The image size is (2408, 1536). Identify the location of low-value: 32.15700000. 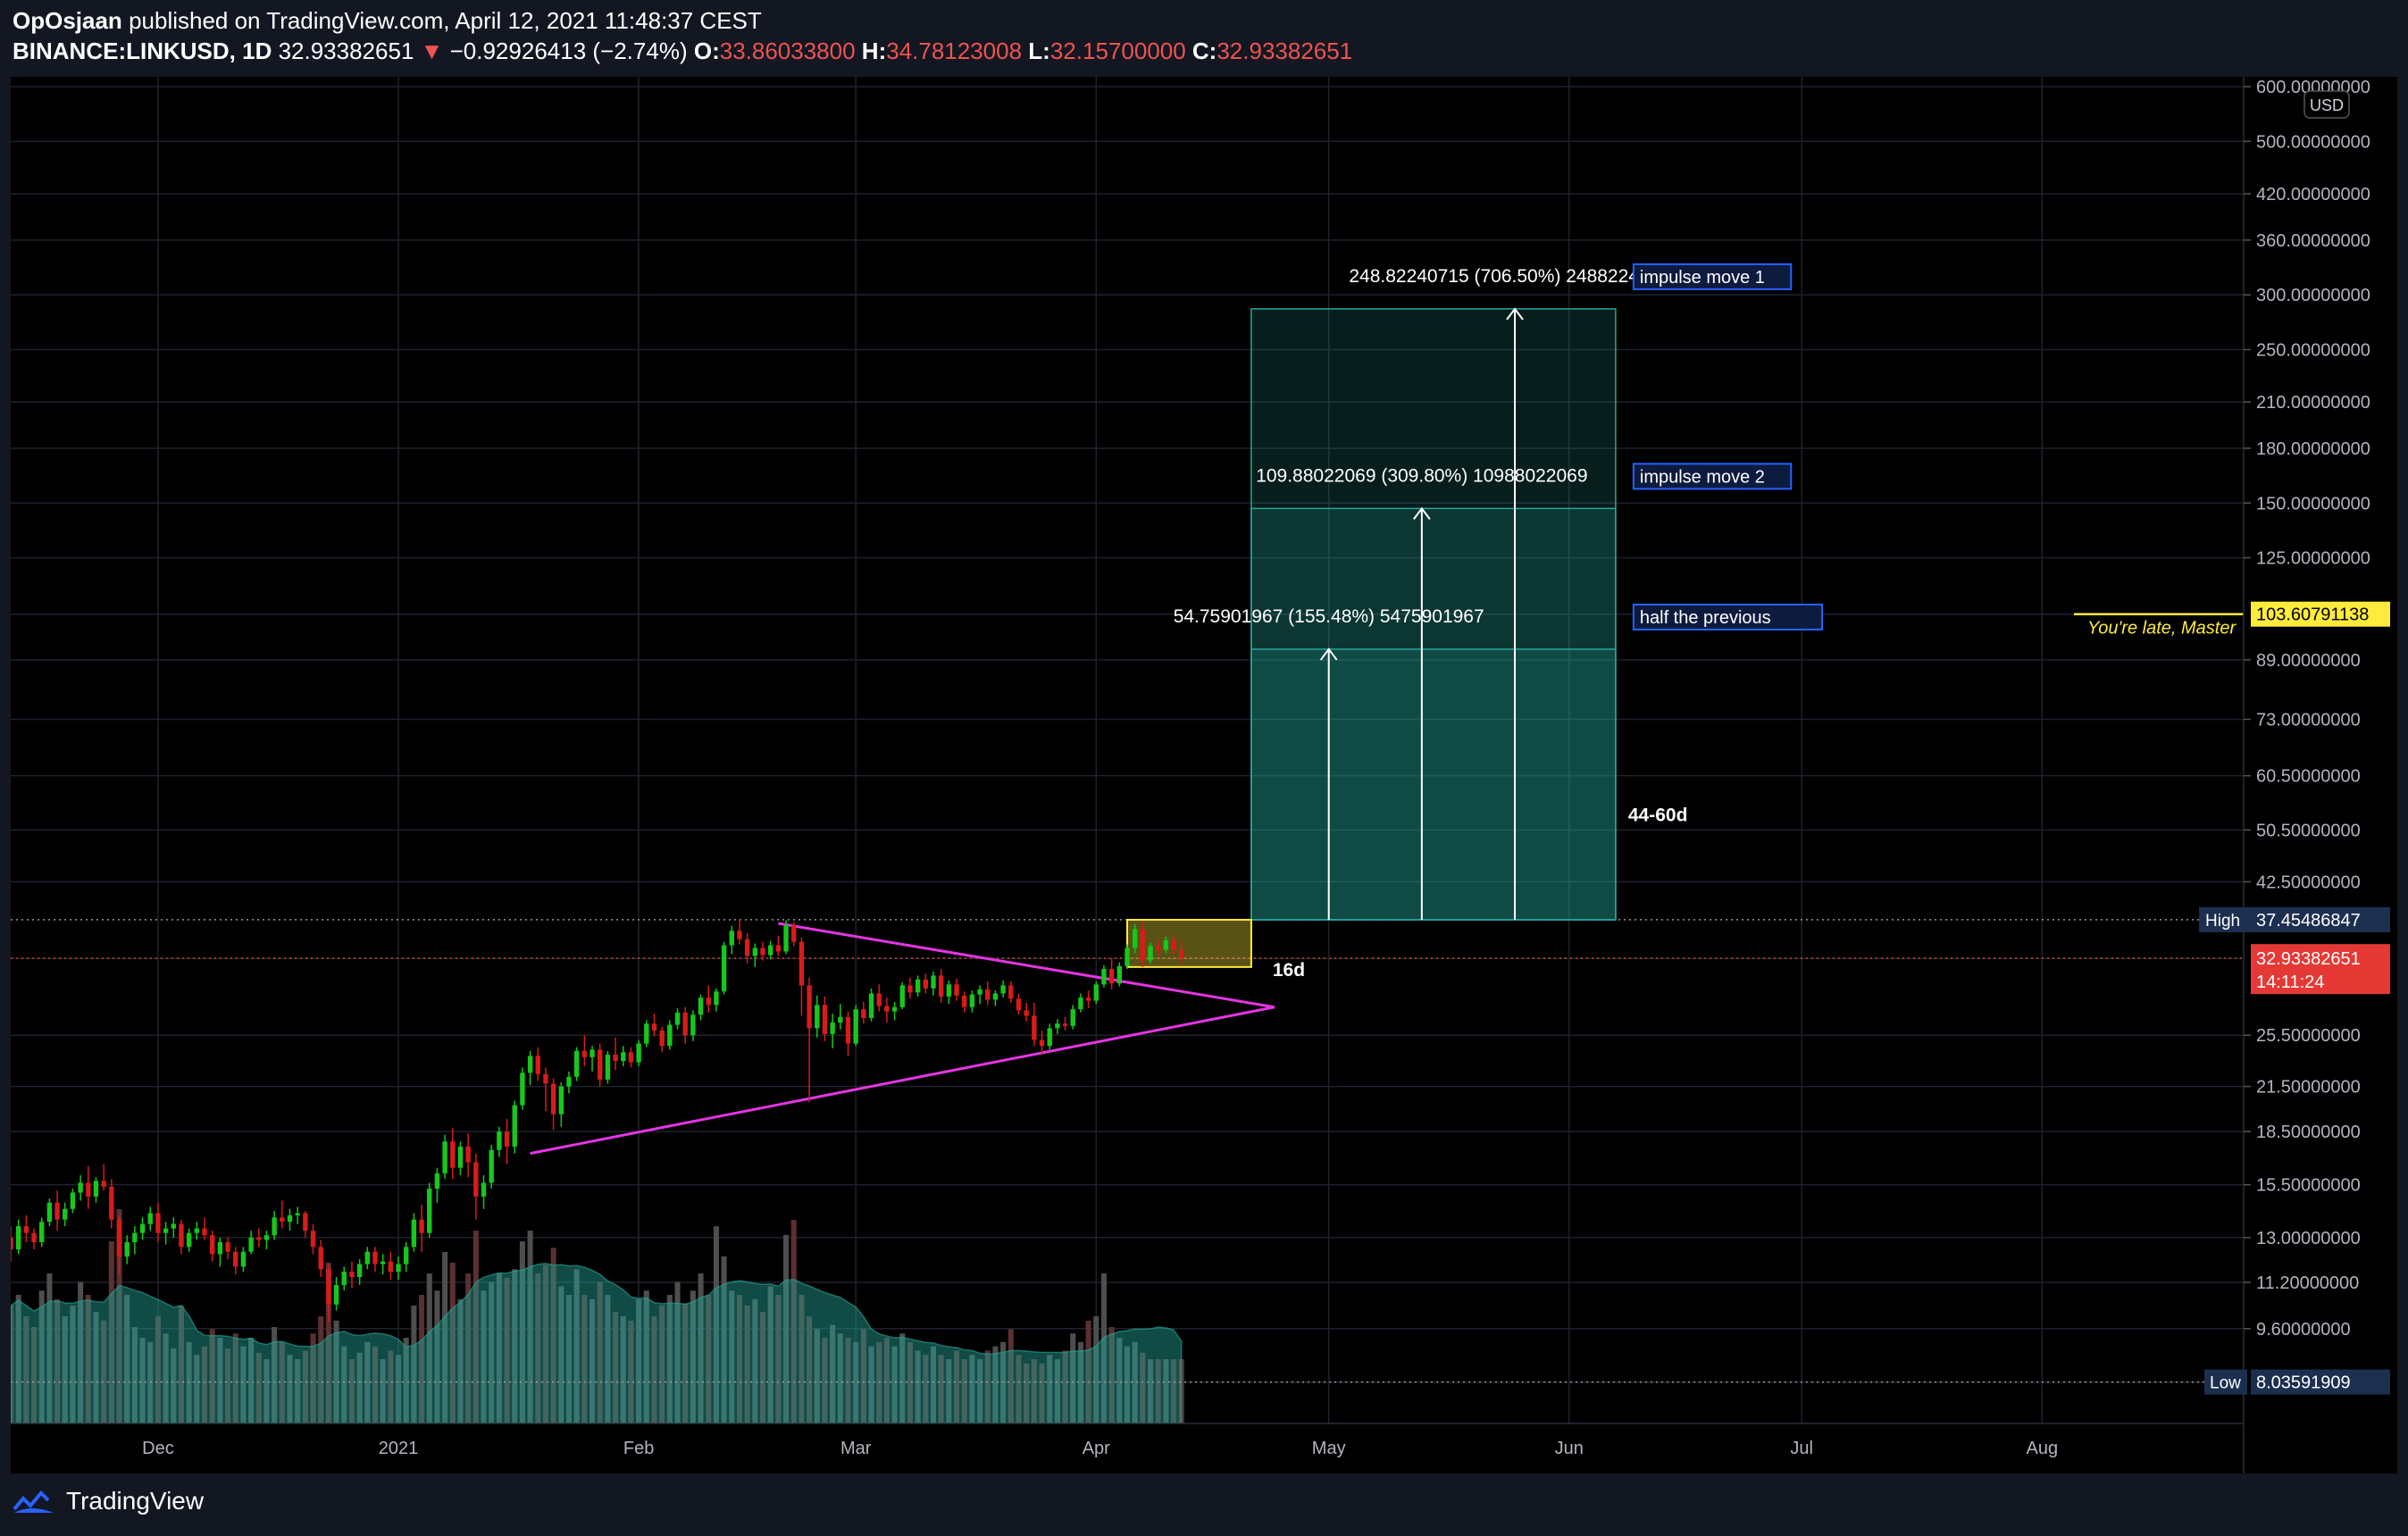
(1117, 51).